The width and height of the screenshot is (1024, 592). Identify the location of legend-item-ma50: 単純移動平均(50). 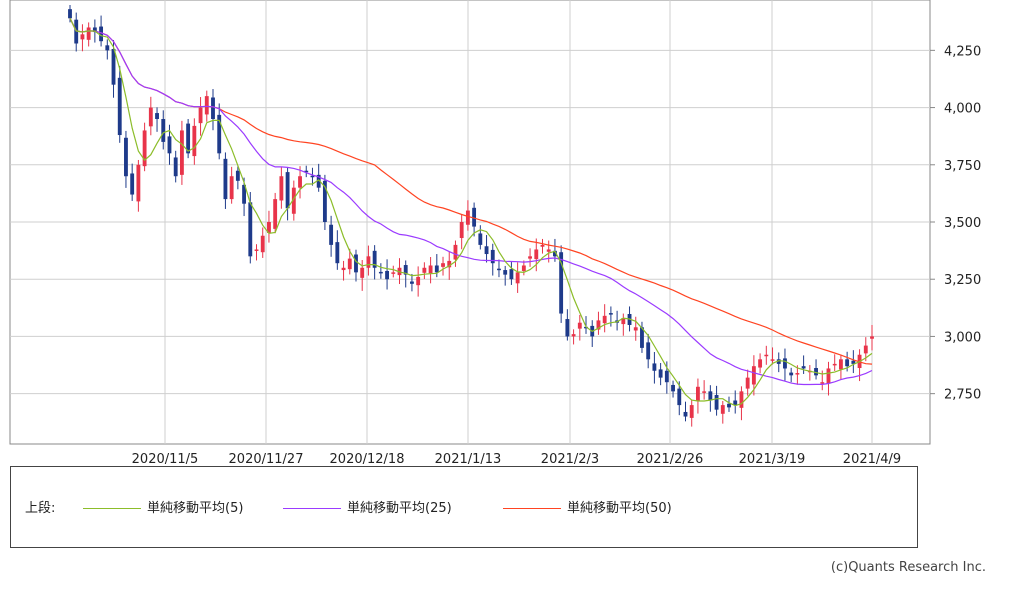
(587, 506).